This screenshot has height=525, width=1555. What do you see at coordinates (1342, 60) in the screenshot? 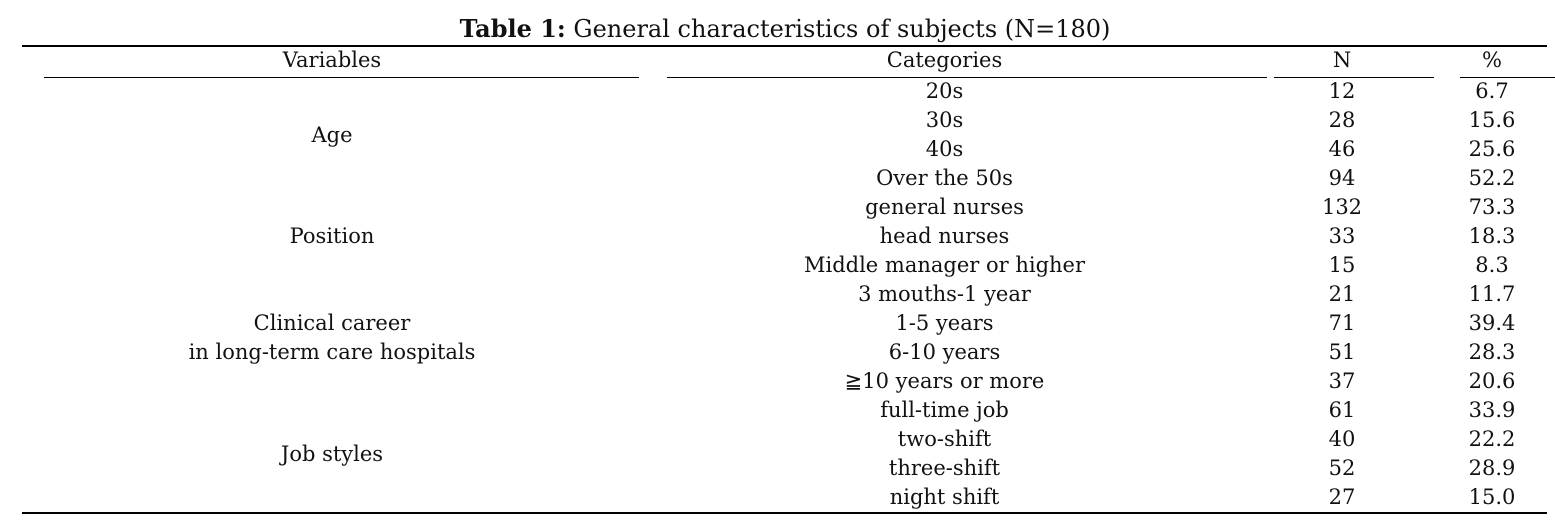
I see `header-n: N` at bounding box center [1342, 60].